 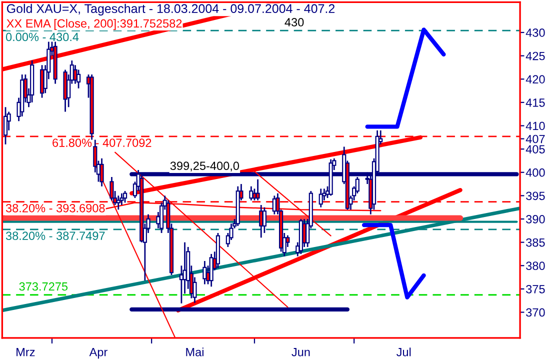 What do you see at coordinates (25, 352) in the screenshot?
I see `x-tick-label: Mrz` at bounding box center [25, 352].